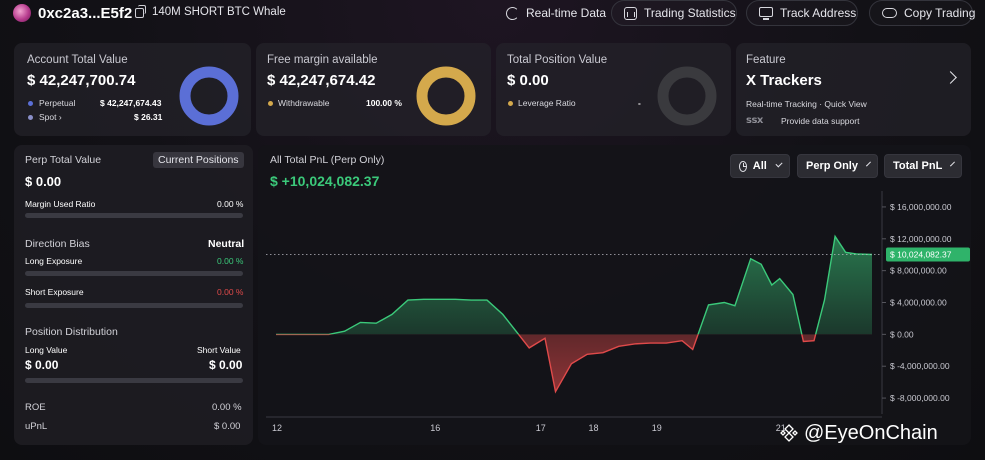  I want to click on position-donut, so click(687, 96).